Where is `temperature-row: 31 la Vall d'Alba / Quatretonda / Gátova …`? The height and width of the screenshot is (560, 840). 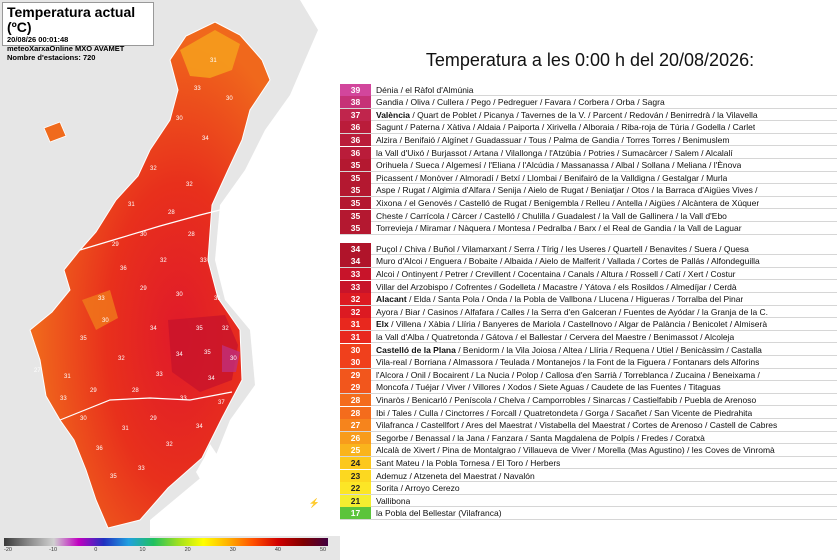 temperature-row: 31 la Vall d'Alba / Quatretonda / Gátova … is located at coordinates (588, 337).